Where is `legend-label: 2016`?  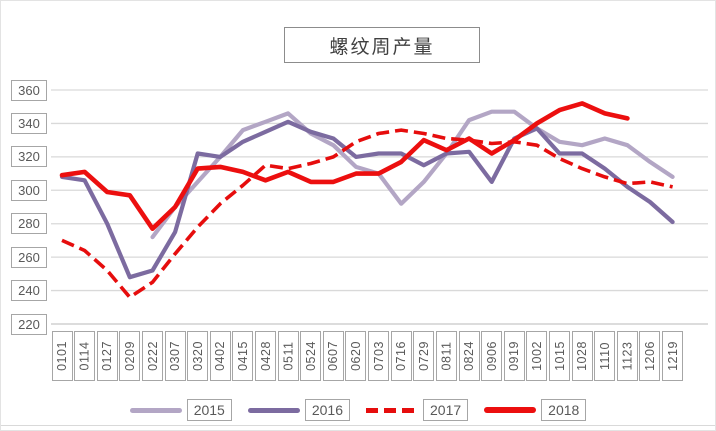
legend-label: 2016 is located at coordinates (327, 410).